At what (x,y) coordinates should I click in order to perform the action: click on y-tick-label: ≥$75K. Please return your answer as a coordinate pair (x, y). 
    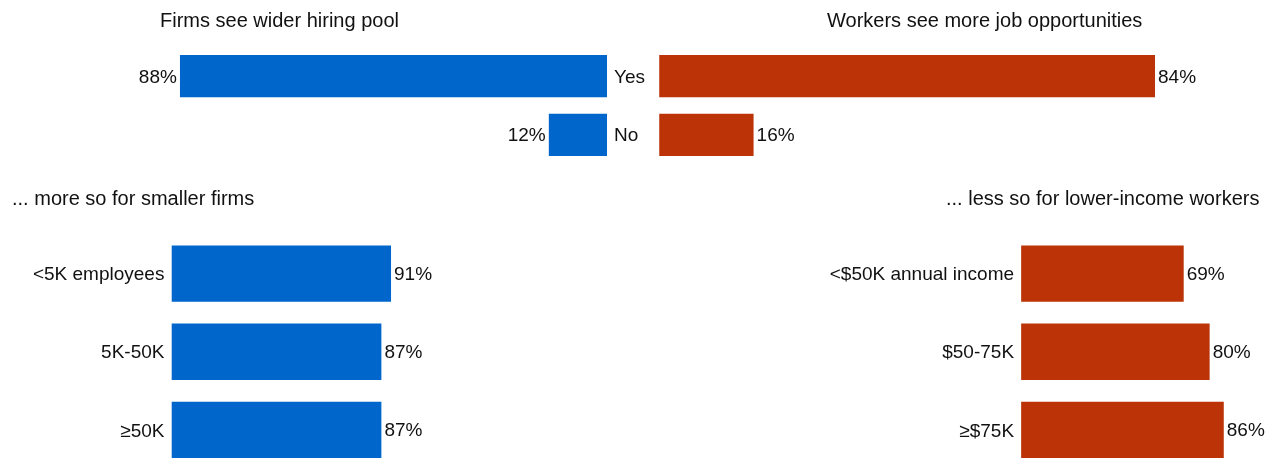
    Looking at the image, I should click on (987, 430).